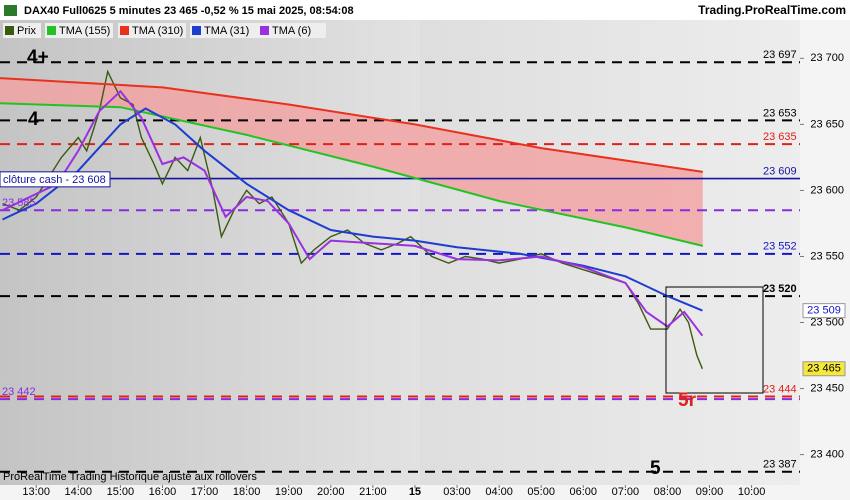 This screenshot has width=850, height=500. What do you see at coordinates (827, 124) in the screenshot?
I see `y-tick-label: 23 650` at bounding box center [827, 124].